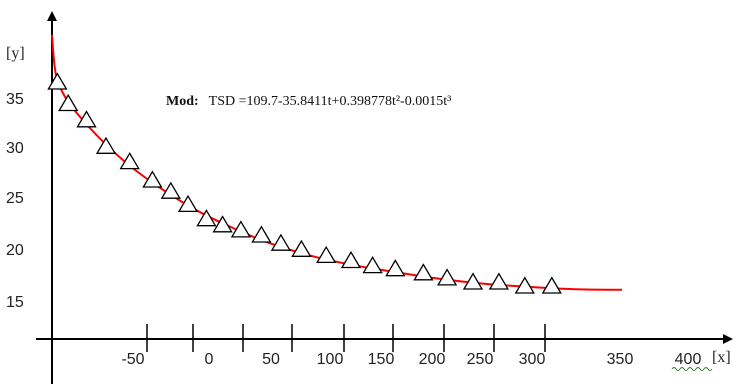  Describe the element at coordinates (15, 198) in the screenshot. I see `y-tick-label: 25` at that location.